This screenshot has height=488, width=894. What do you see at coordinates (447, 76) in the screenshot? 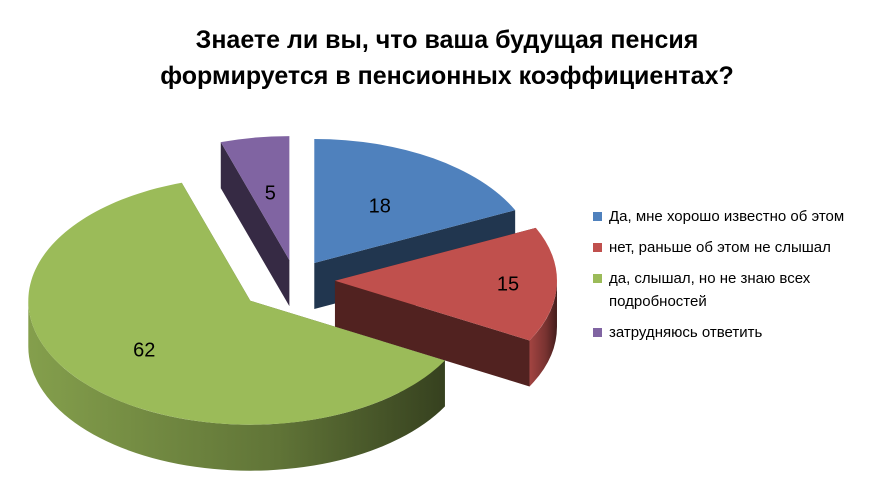
I see `chart-title-line-2: формируется в пенсионных коэффициентах?` at bounding box center [447, 76].